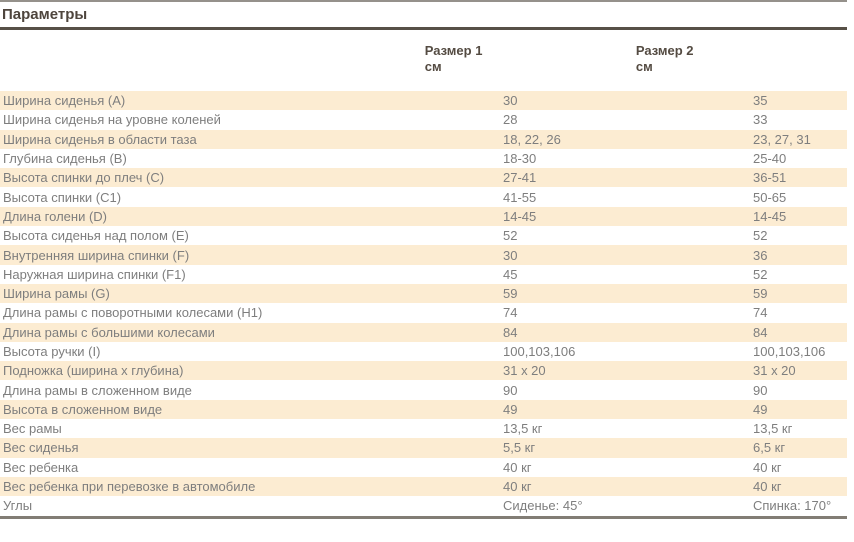 The height and width of the screenshot is (542, 854). What do you see at coordinates (664, 50) in the screenshot?
I see `column-header-size2-label: Размер 2` at bounding box center [664, 50].